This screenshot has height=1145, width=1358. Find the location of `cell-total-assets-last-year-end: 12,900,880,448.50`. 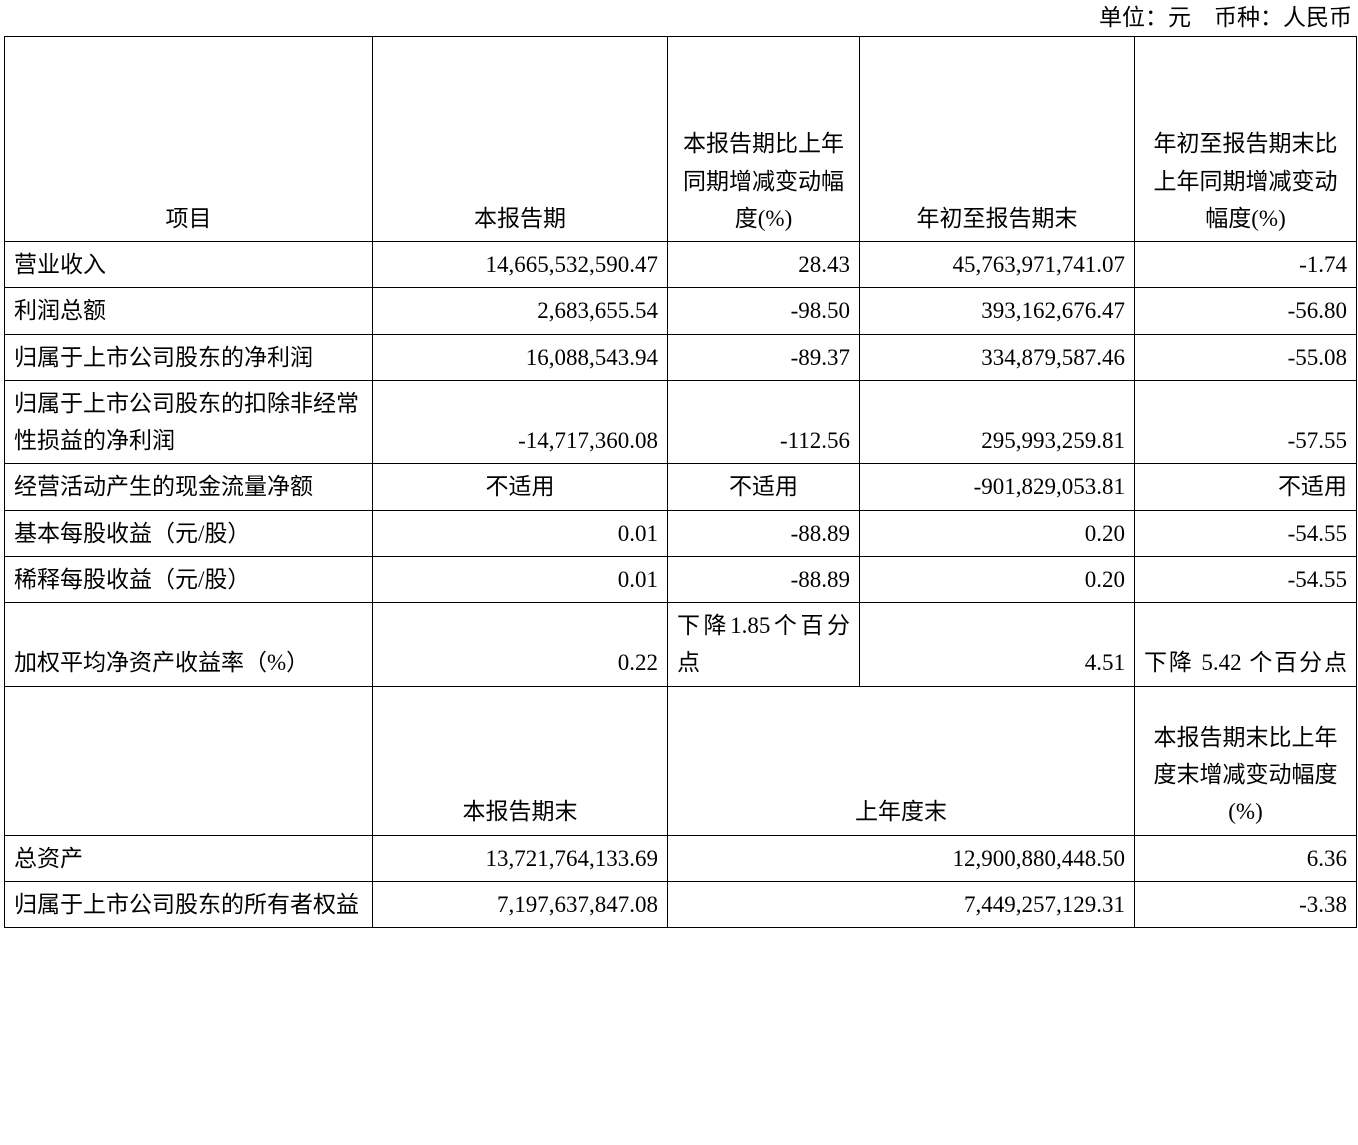

cell-total-assets-last-year-end: 12,900,880,448.50 is located at coordinates (901, 858).